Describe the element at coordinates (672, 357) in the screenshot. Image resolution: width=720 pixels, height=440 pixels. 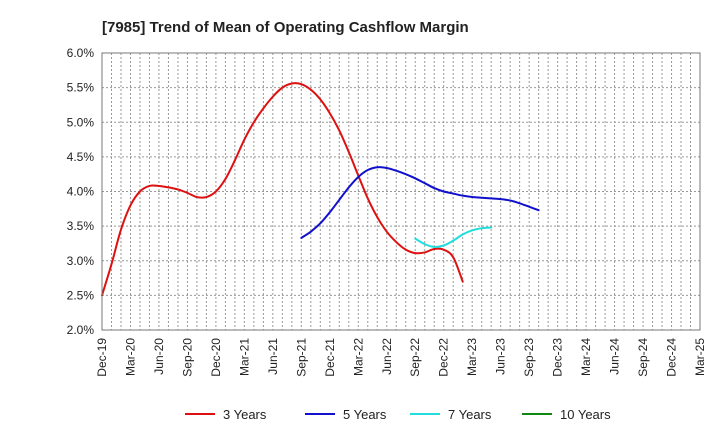
I see `x-tick-label: Dec-24` at that location.